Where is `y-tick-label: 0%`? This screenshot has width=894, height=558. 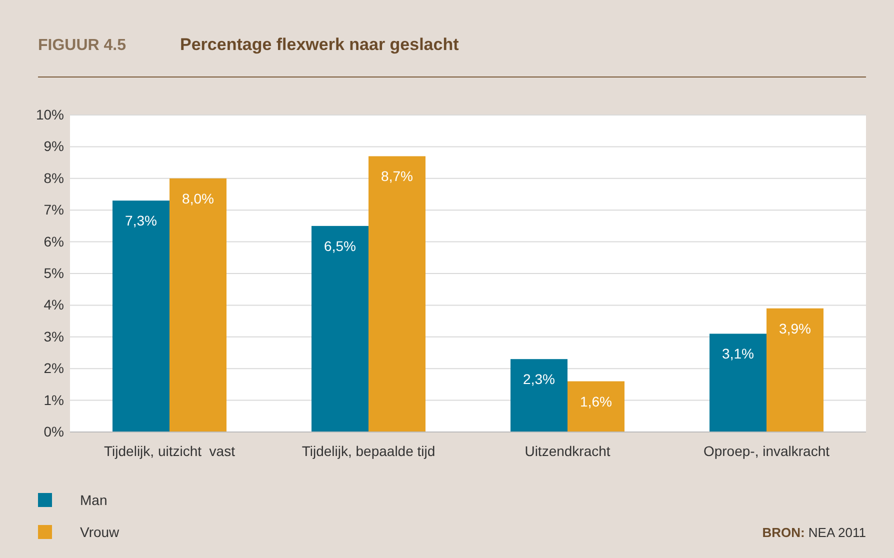 y-tick-label: 0% is located at coordinates (54, 431).